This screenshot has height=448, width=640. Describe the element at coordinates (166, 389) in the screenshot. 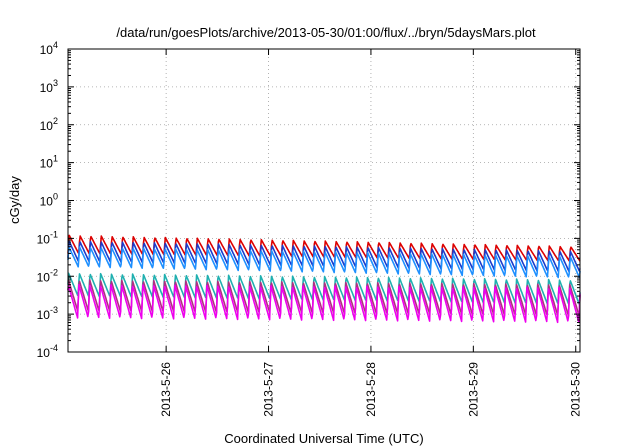

I see `x-tick-label: 2013-5-26` at that location.